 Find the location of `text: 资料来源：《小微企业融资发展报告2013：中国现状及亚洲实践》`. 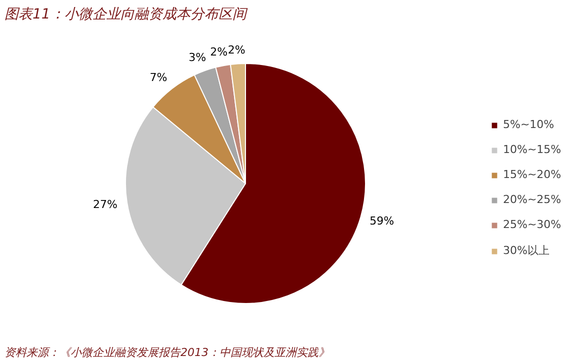

text: 资料来源：《小微企业融资发展报告2013：中国现状及亚洲实践》 is located at coordinates (167, 352).